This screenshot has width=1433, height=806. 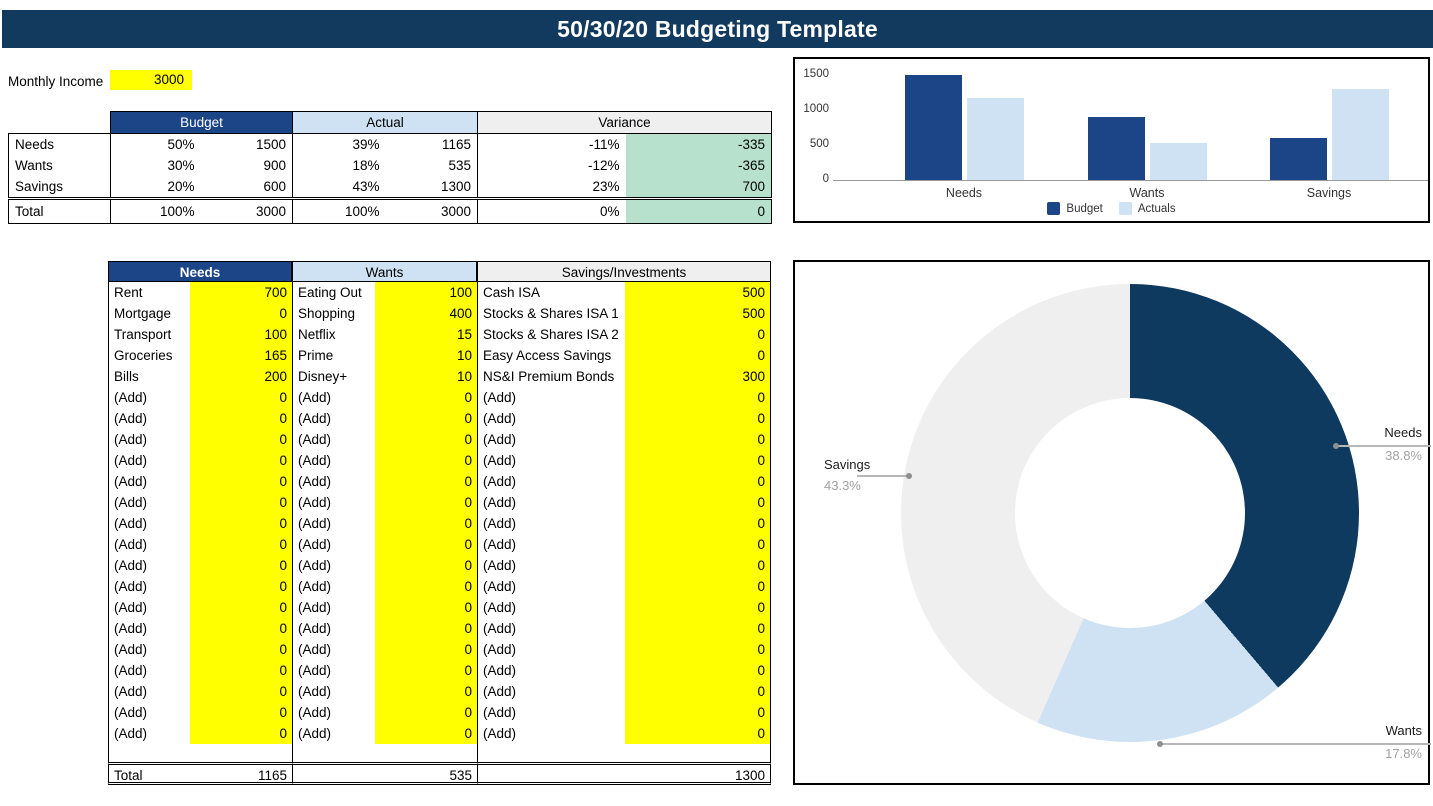 I want to click on expense-name-cell: Transport, so click(x=149, y=334).